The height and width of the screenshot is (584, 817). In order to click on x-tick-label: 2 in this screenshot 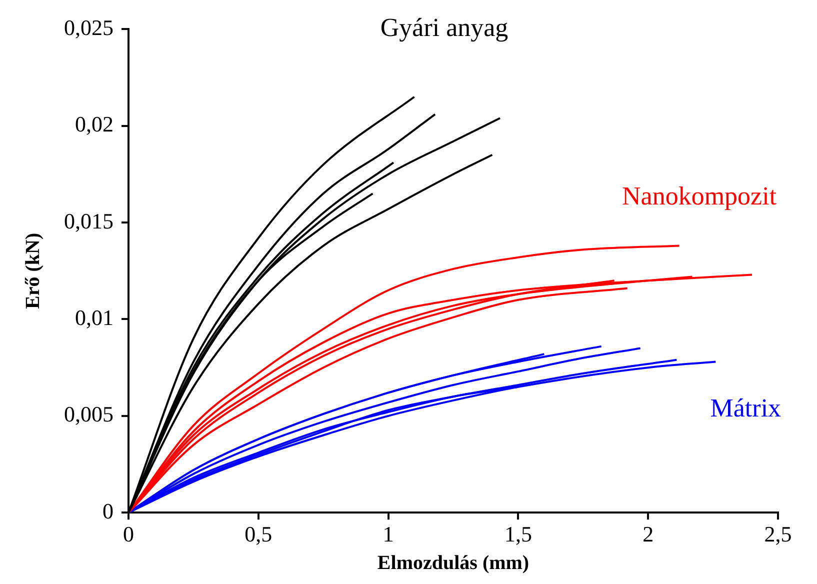, I will do `click(648, 534)`.